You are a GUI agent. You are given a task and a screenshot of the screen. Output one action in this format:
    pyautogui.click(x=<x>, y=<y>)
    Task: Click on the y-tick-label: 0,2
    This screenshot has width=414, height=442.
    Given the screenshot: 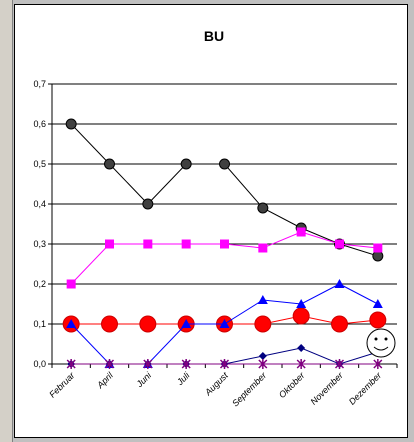 What is the action you would take?
    pyautogui.click(x=39, y=284)
    